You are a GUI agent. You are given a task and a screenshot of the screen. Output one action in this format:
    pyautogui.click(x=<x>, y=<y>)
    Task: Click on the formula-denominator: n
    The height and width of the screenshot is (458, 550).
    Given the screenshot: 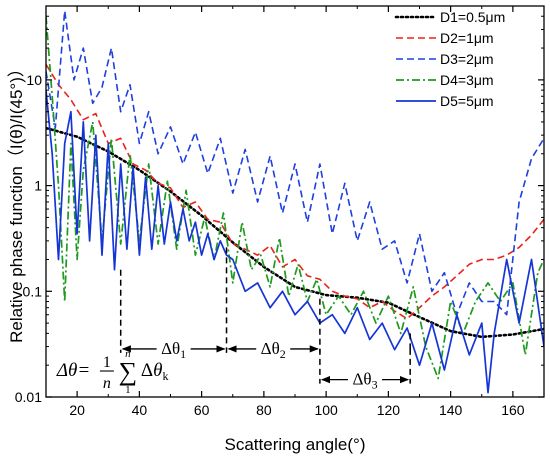 What is the action you would take?
    pyautogui.click(x=107, y=383)
    